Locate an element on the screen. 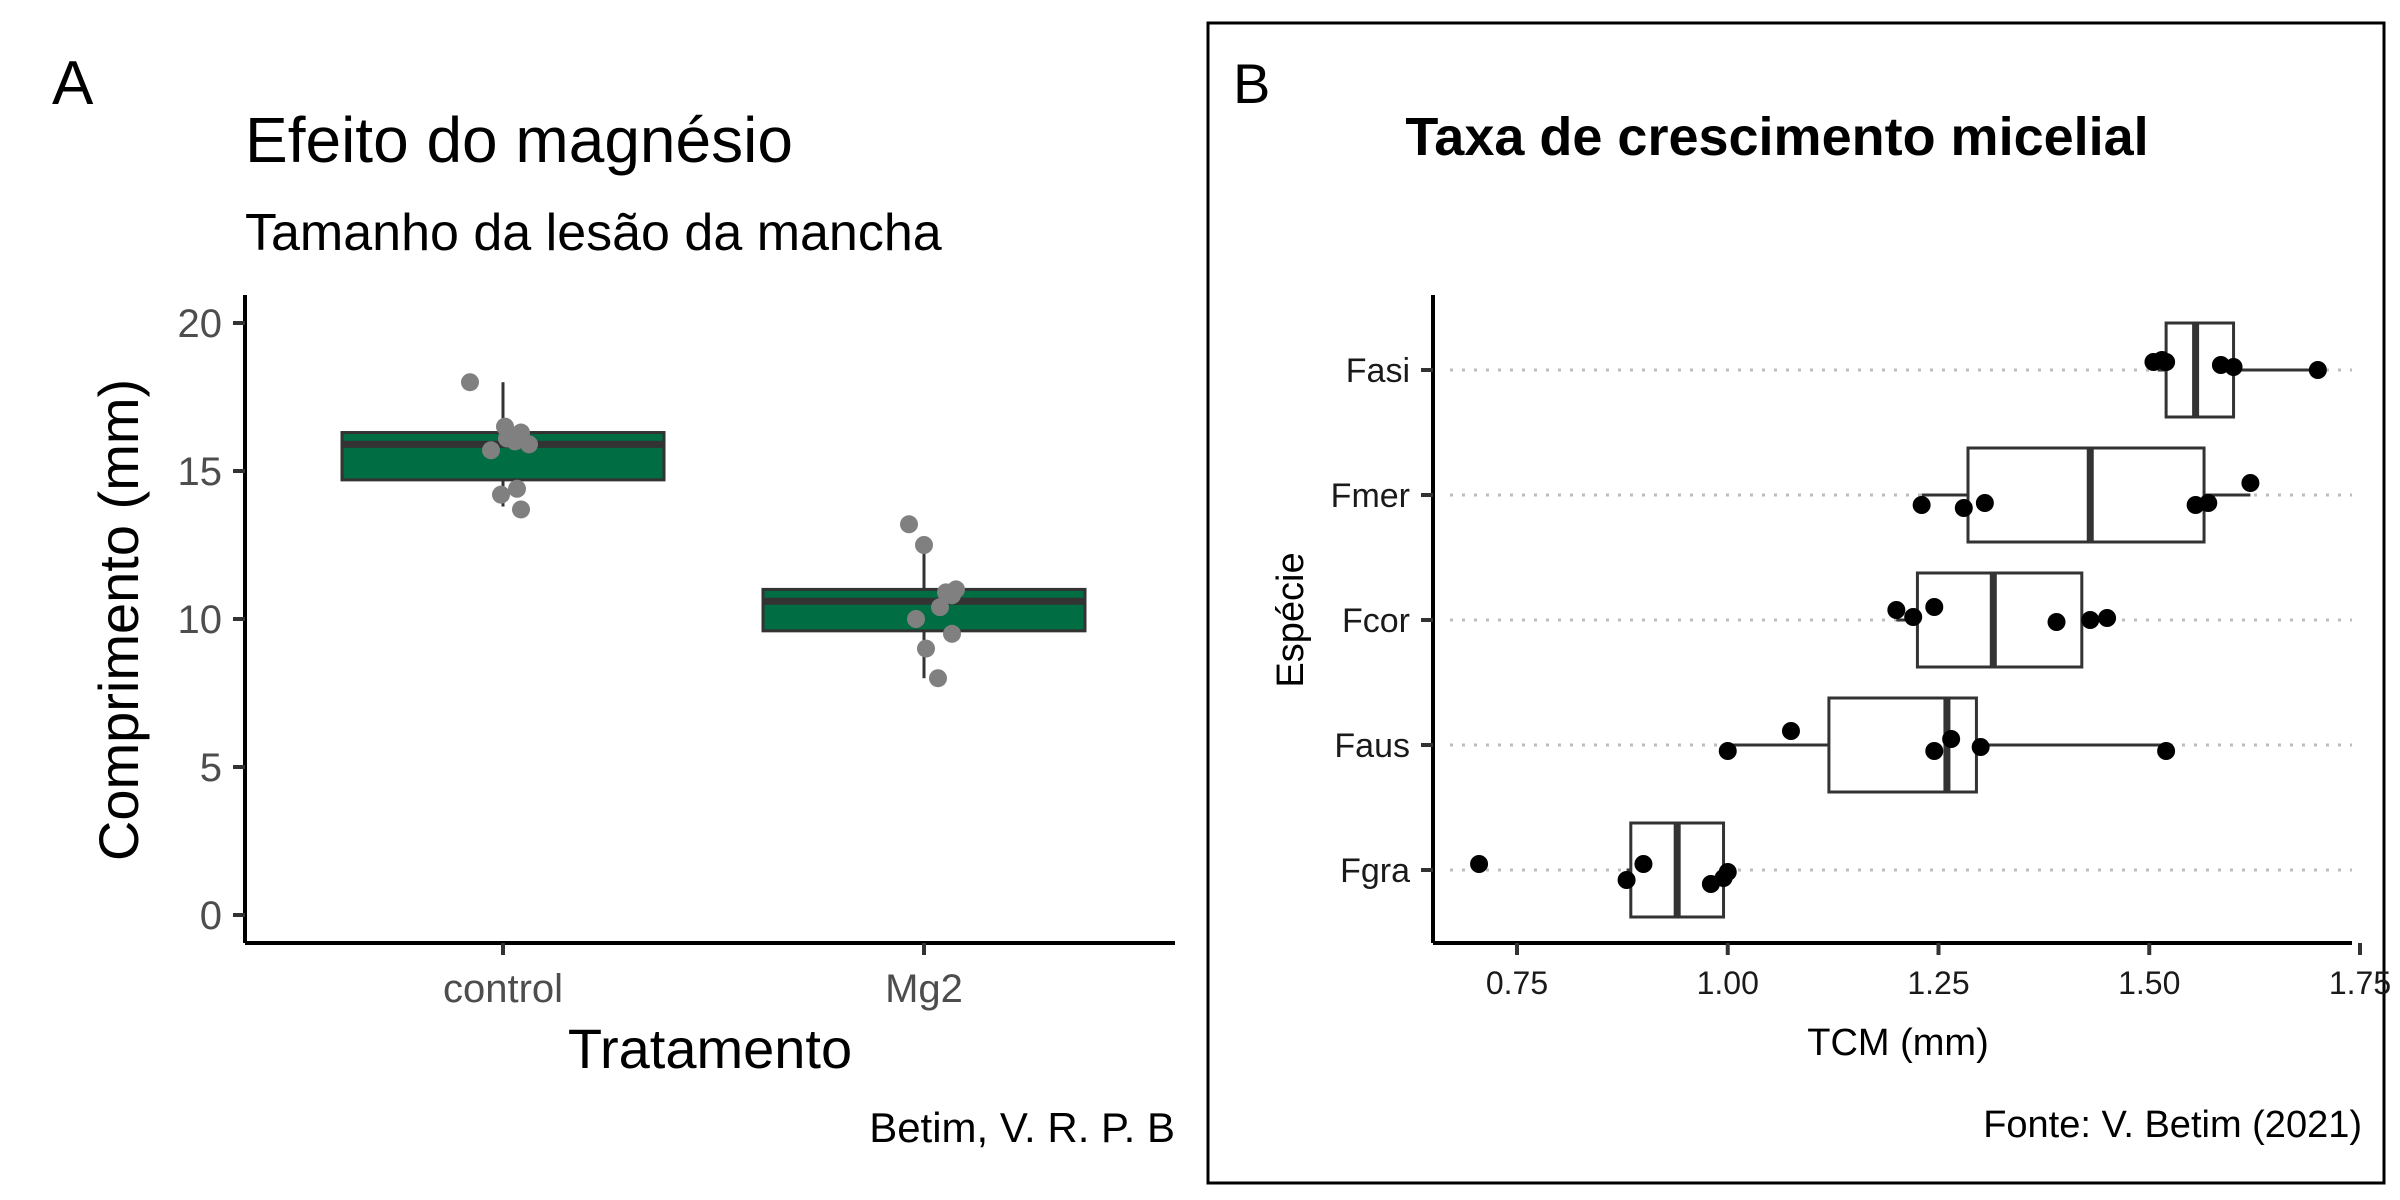  panel-a-x-axis-label: Tratamento is located at coordinates (710, 1048).